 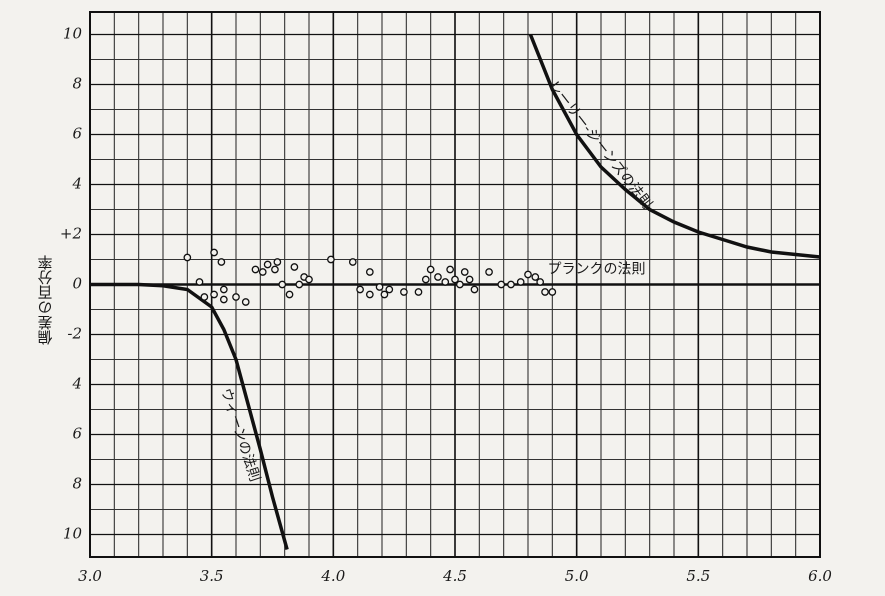 I want to click on x-tick-label: 4.0, so click(x=332, y=576).